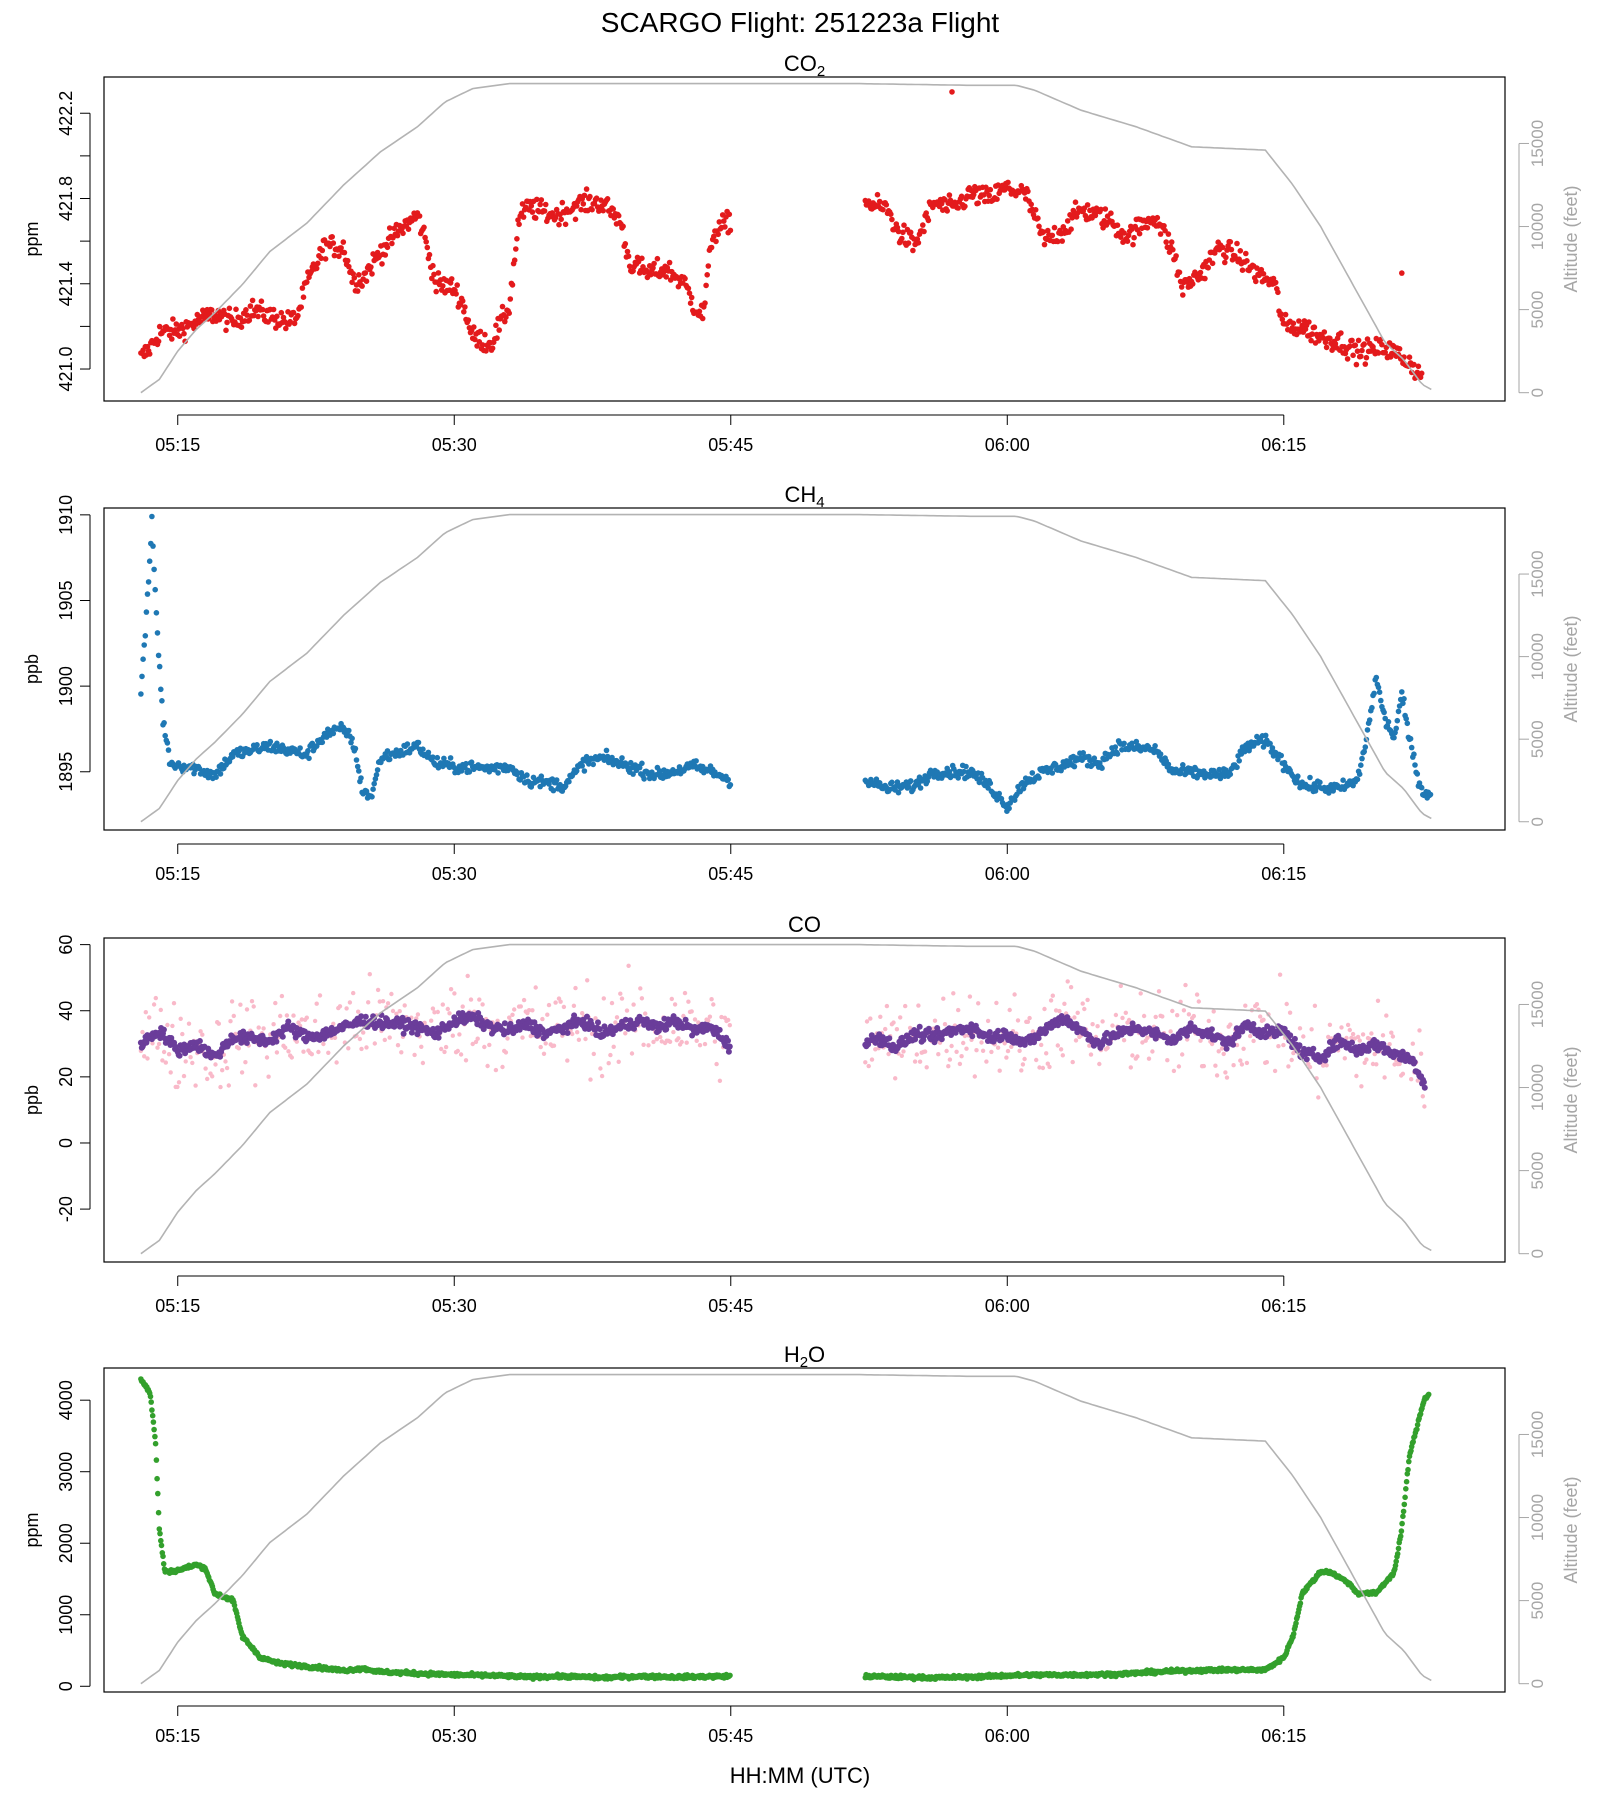 The image size is (1600, 1800). What do you see at coordinates (66, 945) in the screenshot?
I see `y-tick-label: 60` at bounding box center [66, 945].